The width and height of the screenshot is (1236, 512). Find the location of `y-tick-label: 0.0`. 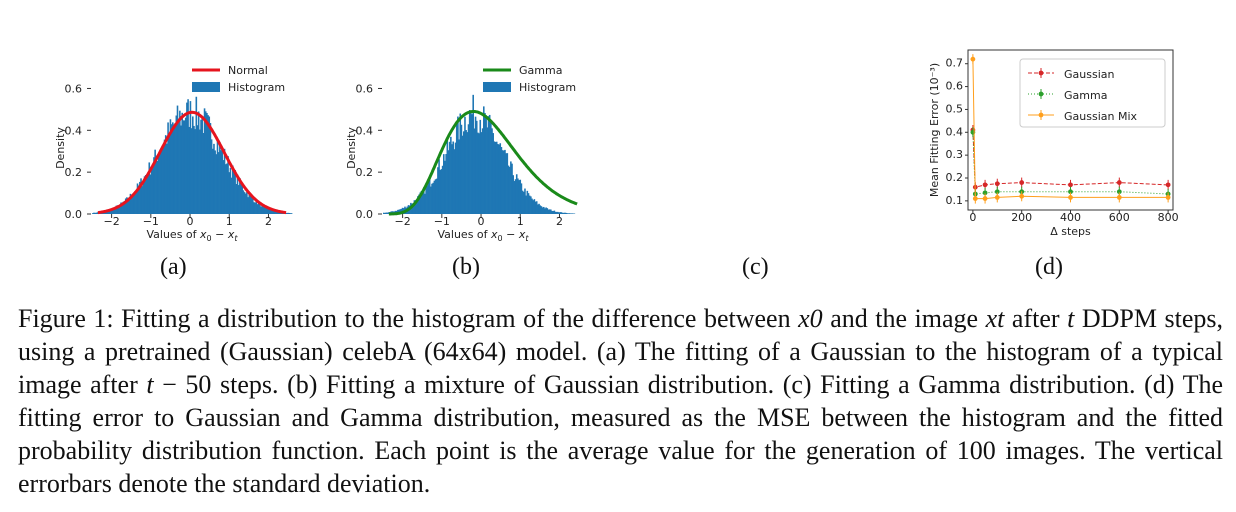

y-tick-label: 0.0 is located at coordinates (365, 214).